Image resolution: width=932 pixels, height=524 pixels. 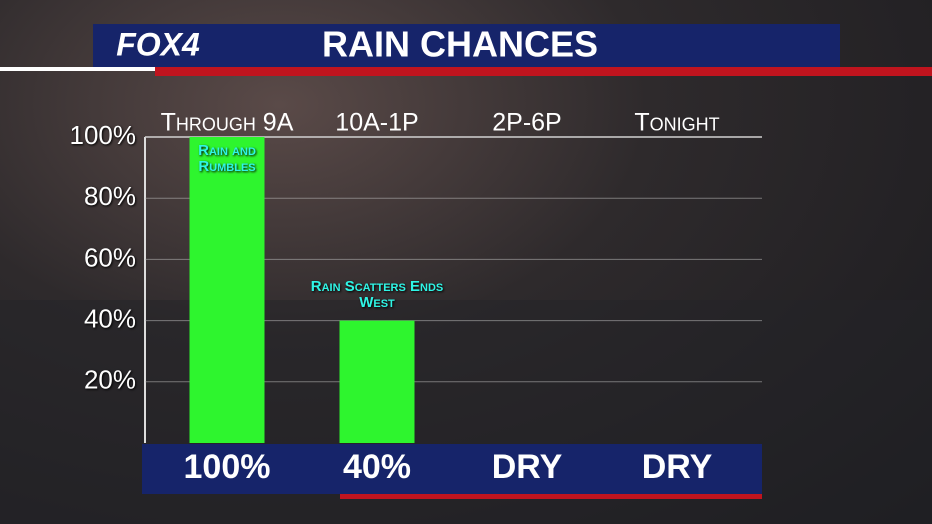 I want to click on x-tick-label: 2P-6P, so click(x=526, y=123).